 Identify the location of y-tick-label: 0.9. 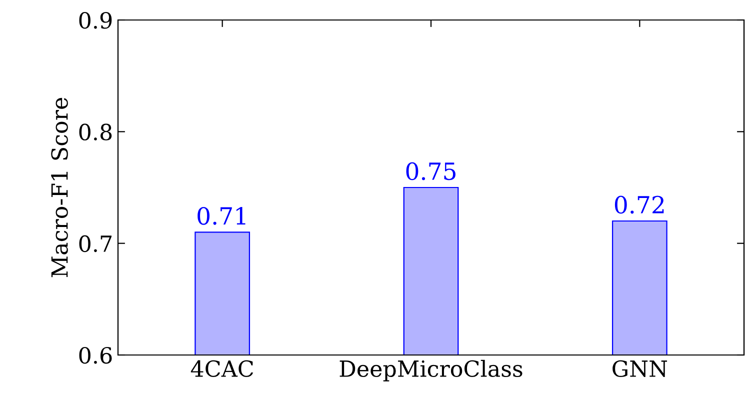
(95, 20).